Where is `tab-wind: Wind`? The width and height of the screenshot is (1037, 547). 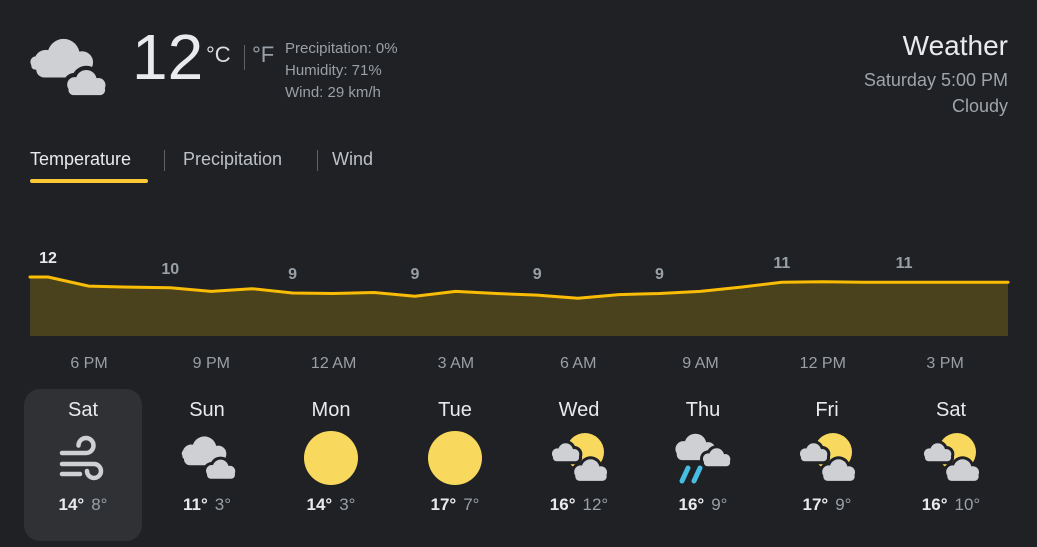 tab-wind: Wind is located at coordinates (353, 159).